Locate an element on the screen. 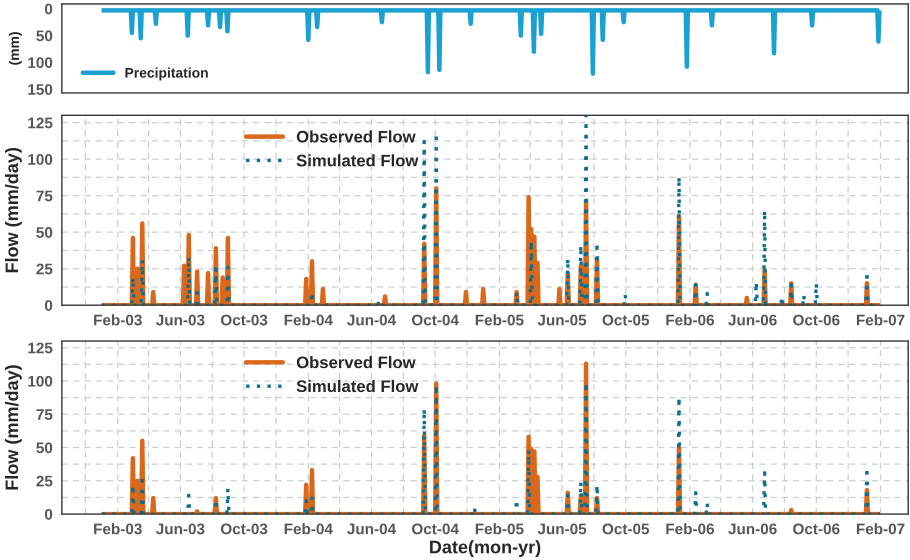  y-tick-label: 150 is located at coordinates (40, 89).